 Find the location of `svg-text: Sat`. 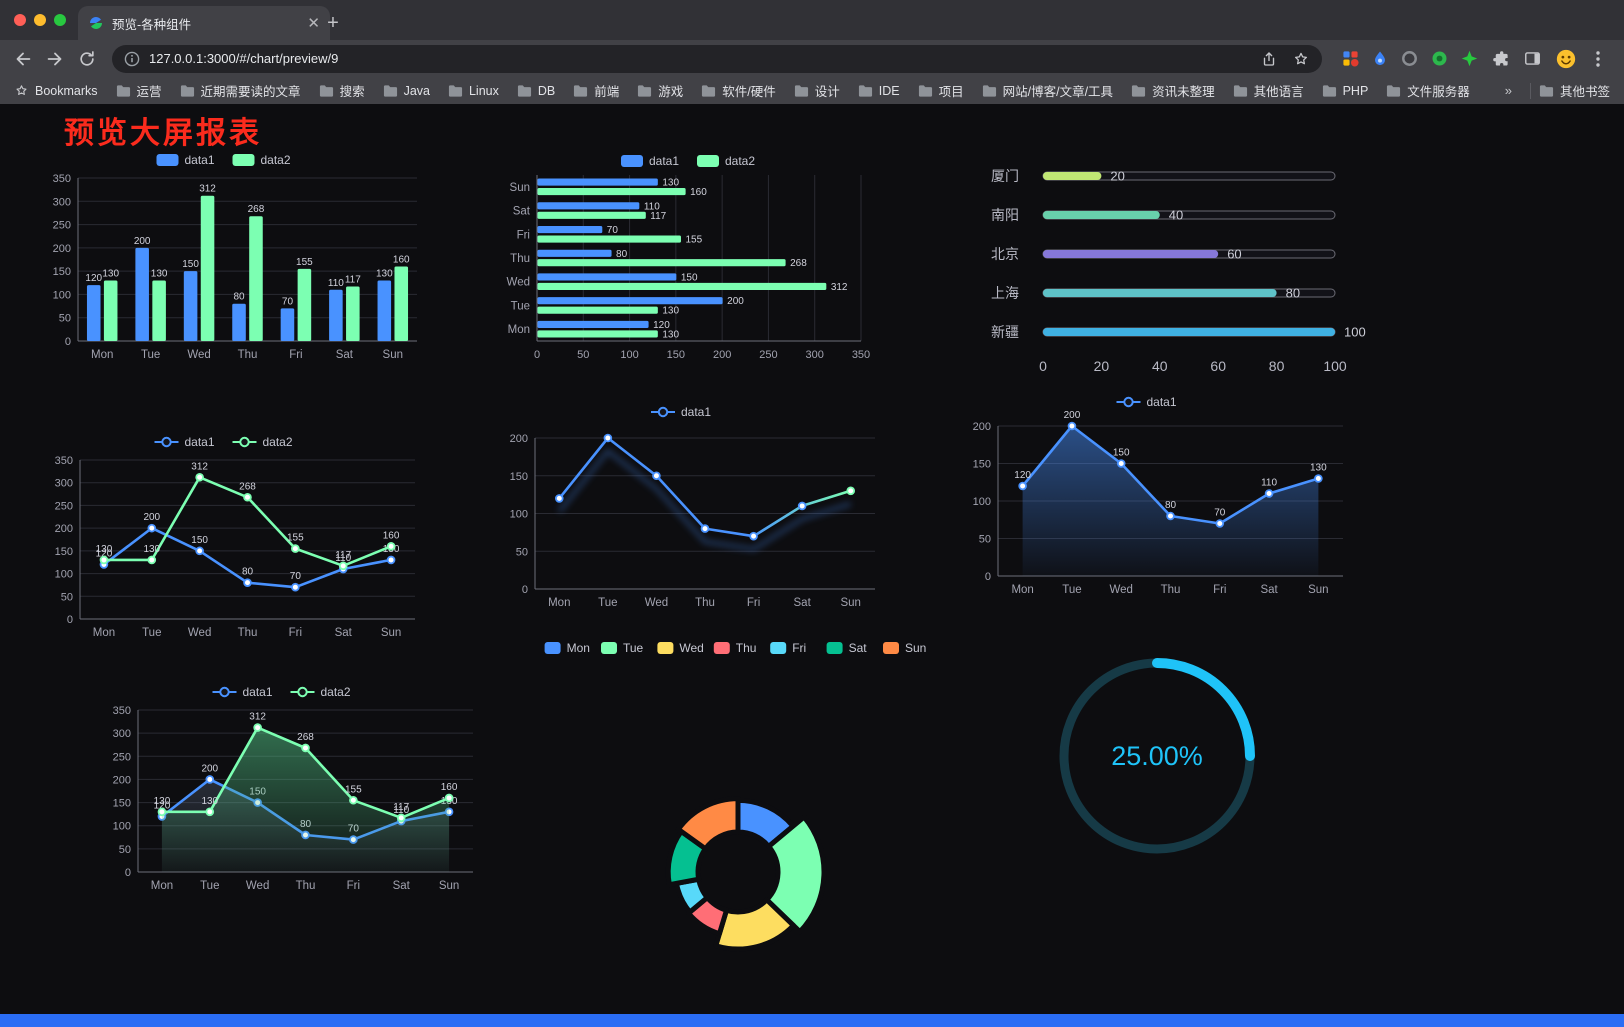

svg-text: Sat is located at coordinates (803, 603).